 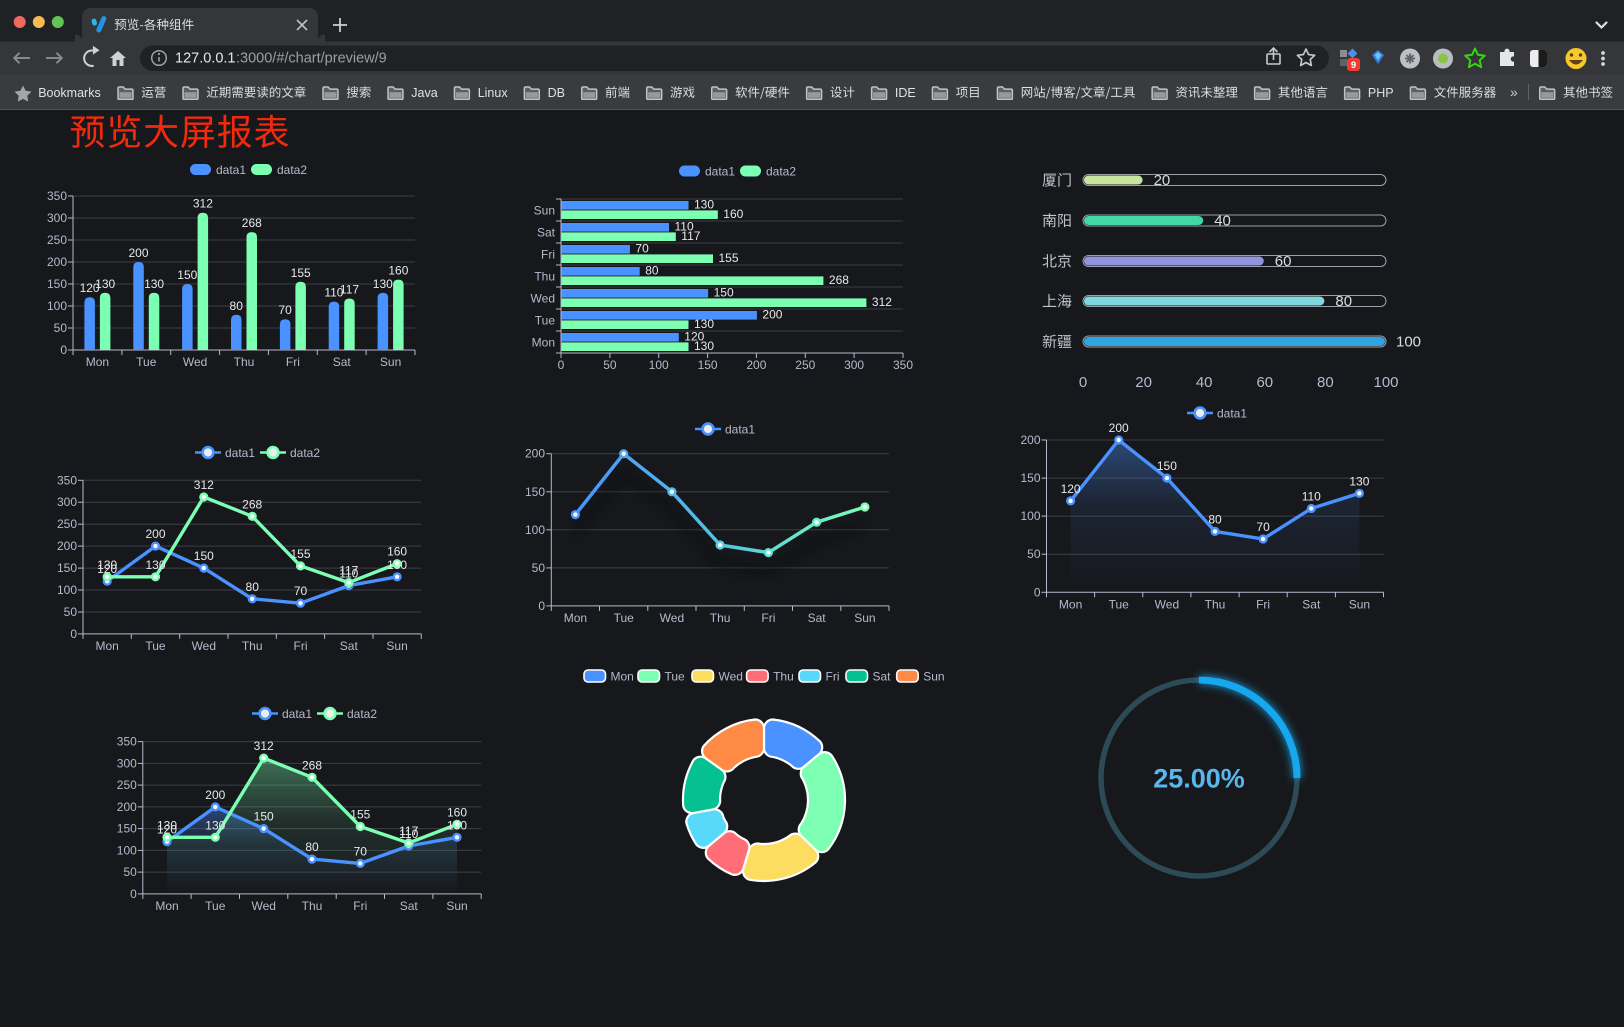 What do you see at coordinates (733, 214) in the screenshot?
I see `svg-text: 160` at bounding box center [733, 214].